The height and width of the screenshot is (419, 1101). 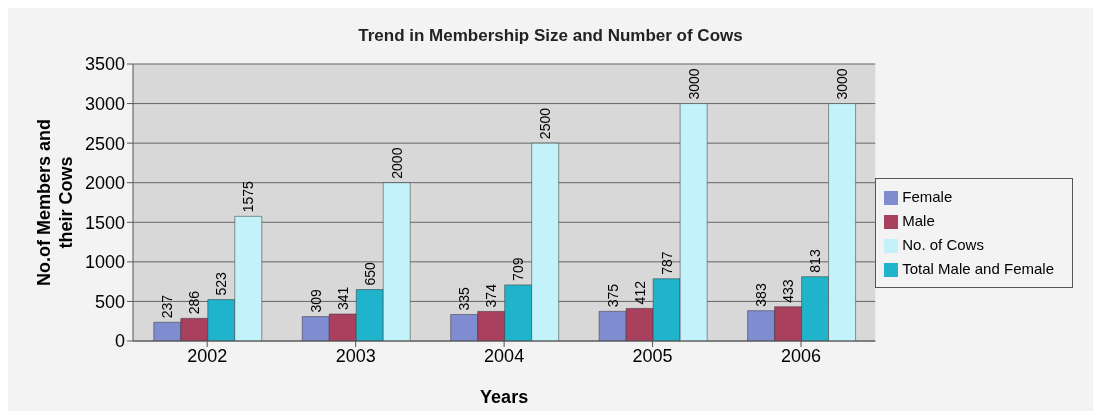 What do you see at coordinates (109, 301) in the screenshot?
I see `y-tick-label: 500` at bounding box center [109, 301].